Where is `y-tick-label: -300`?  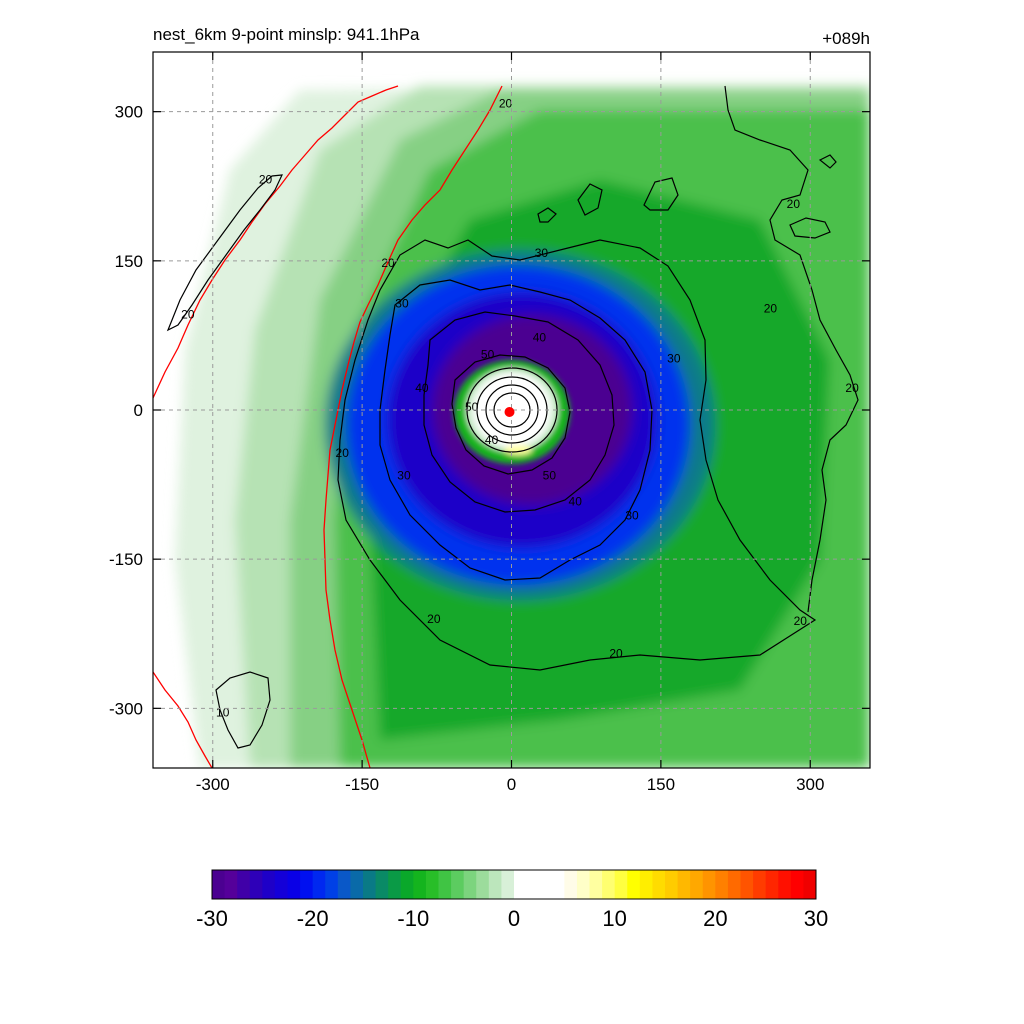
y-tick-label: -300 is located at coordinates (126, 708).